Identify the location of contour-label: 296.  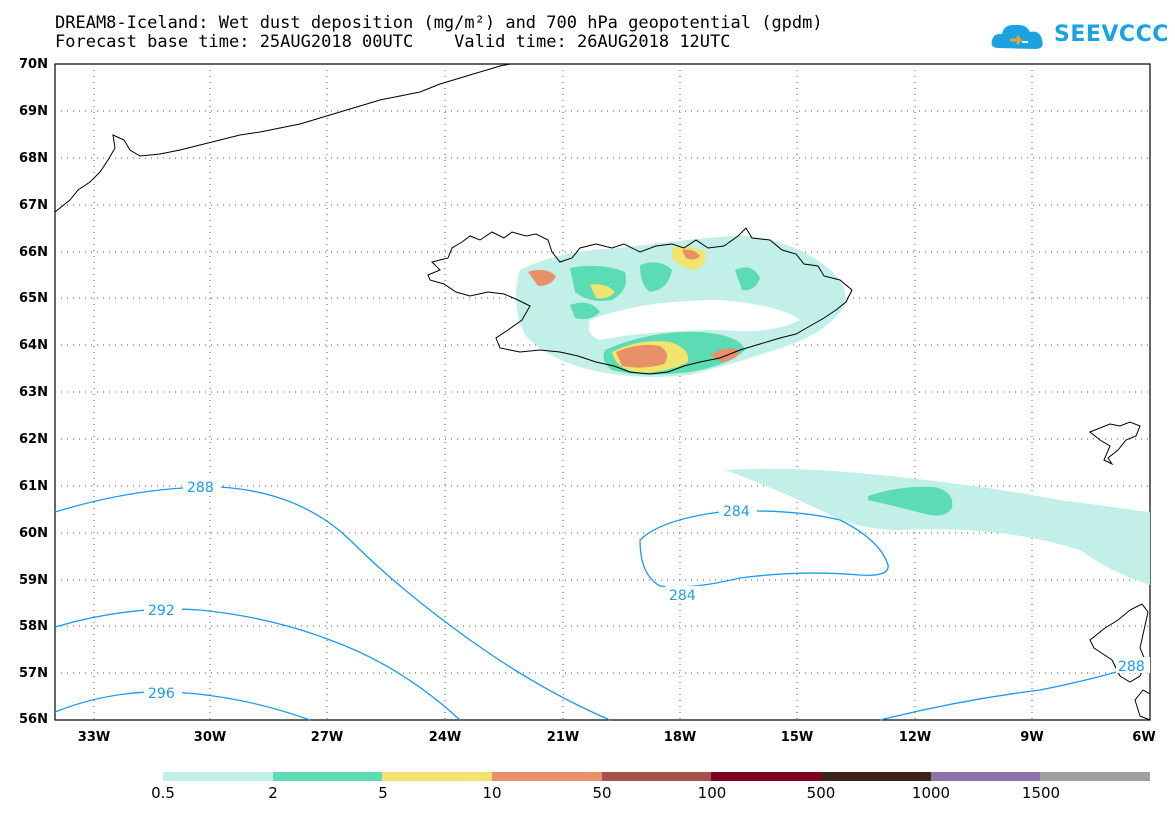
(161, 694).